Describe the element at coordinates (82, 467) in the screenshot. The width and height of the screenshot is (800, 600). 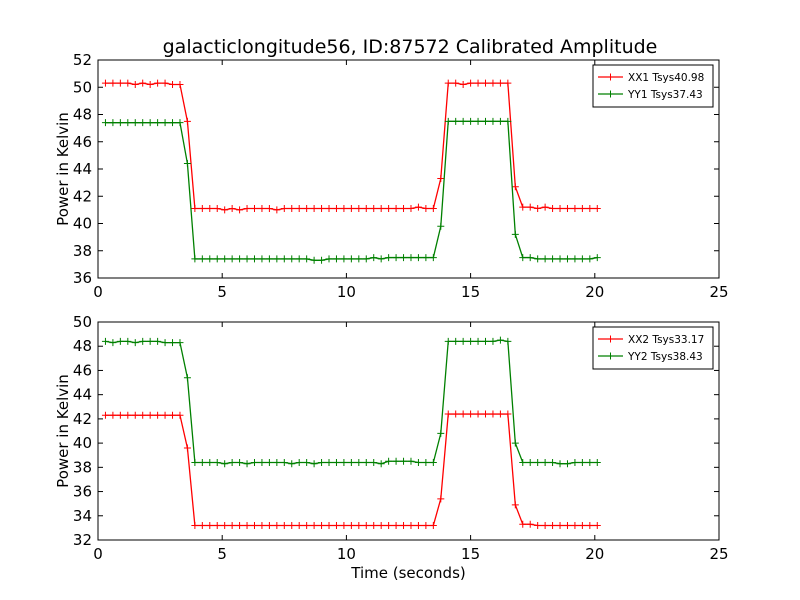
I see `y-tick-label: 38` at that location.